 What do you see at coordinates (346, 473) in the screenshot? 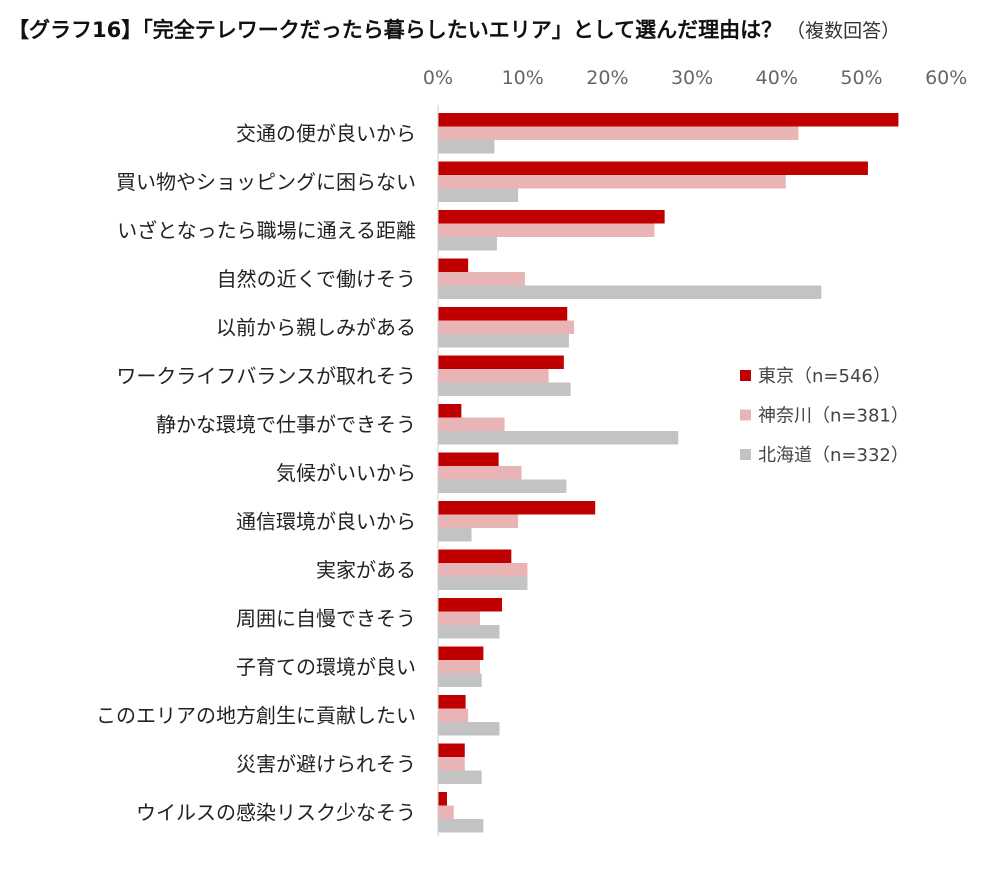
I see `category-label: 気候がいいから` at bounding box center [346, 473].